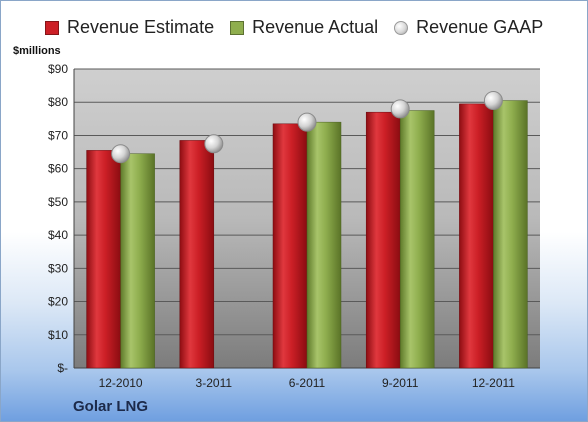 The width and height of the screenshot is (588, 422). What do you see at coordinates (237, 27) in the screenshot?
I see `legend-swatch-actual` at bounding box center [237, 27].